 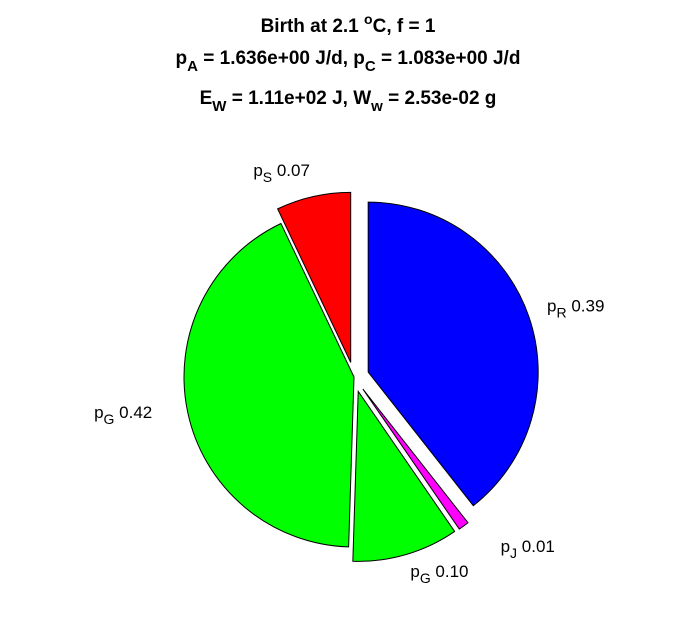 What do you see at coordinates (575, 309) in the screenshot?
I see `slice-label-pr-0: pR 0.39` at bounding box center [575, 309].